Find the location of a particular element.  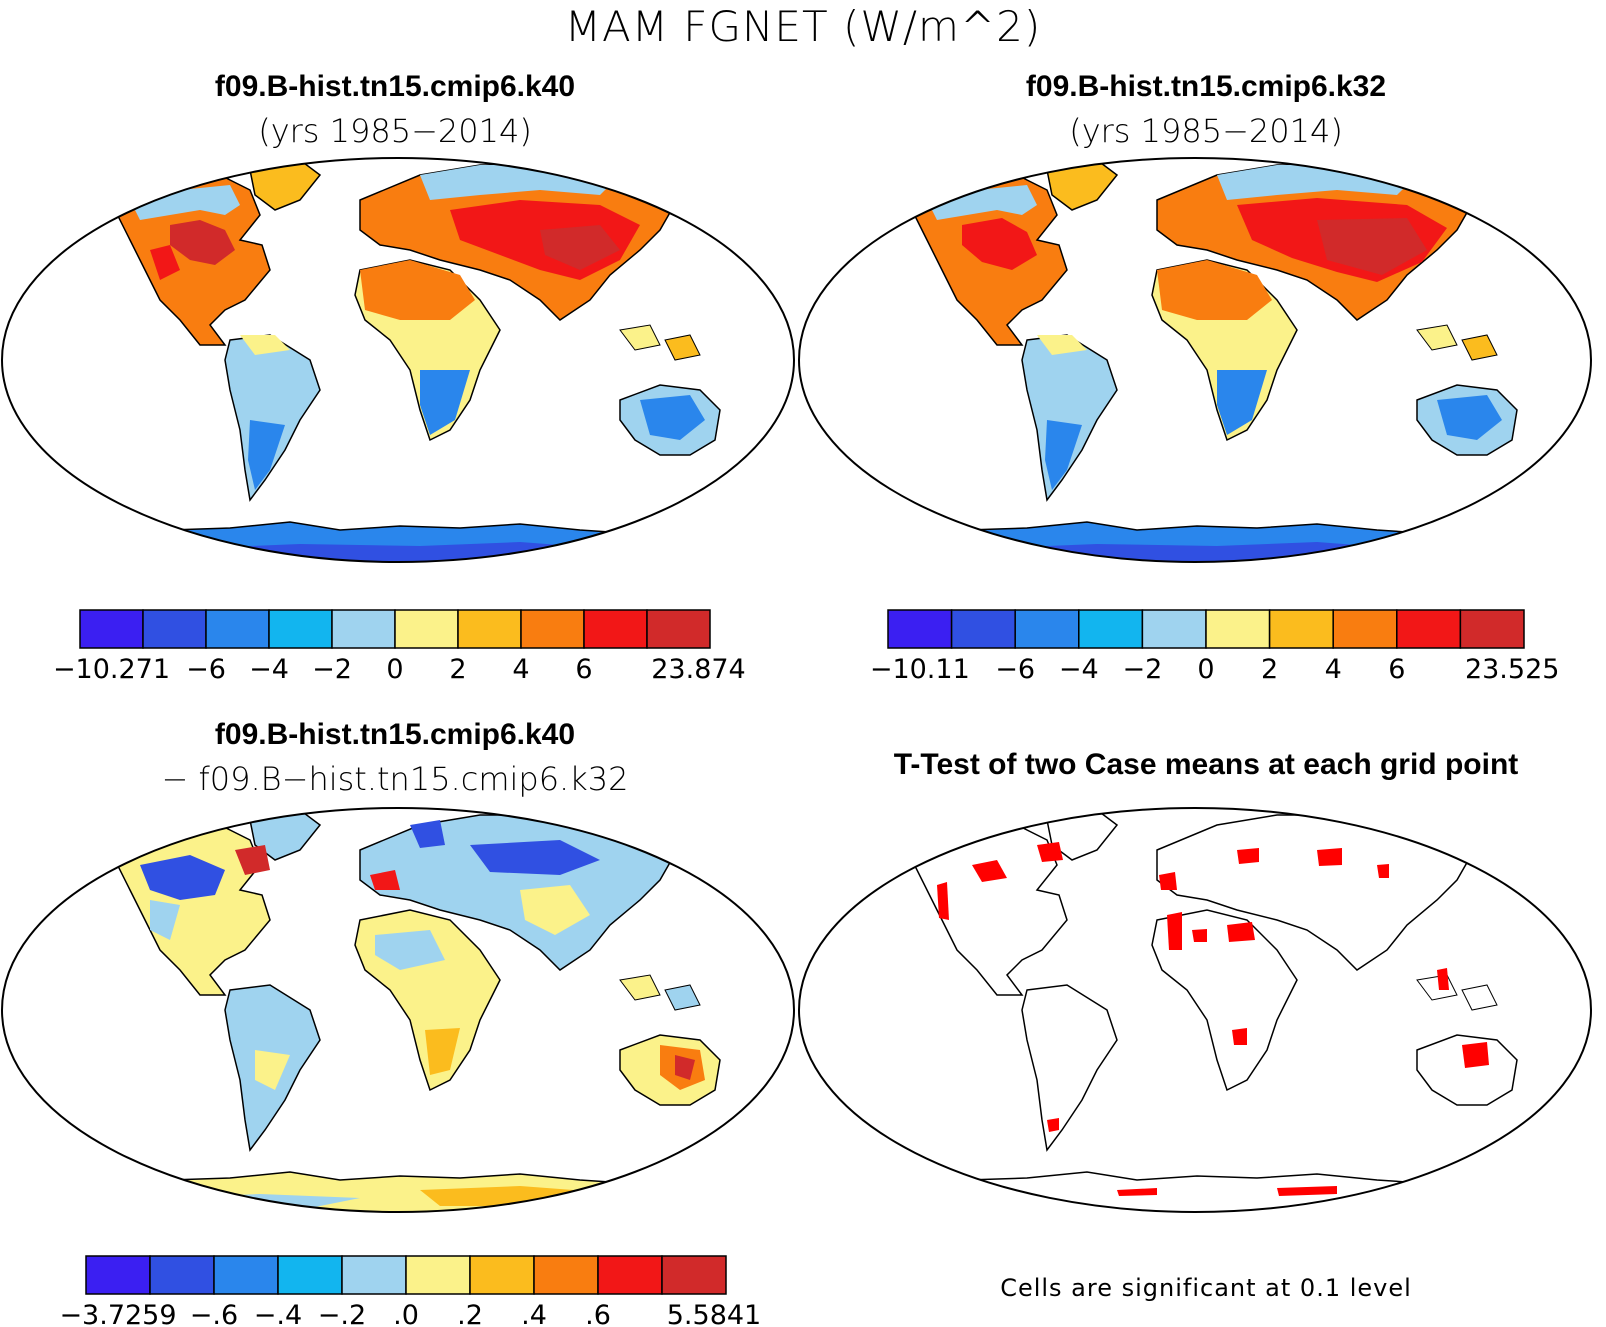

panel-k32-title: f09.B-hist.tn15.cmip6.k32 is located at coordinates (1206, 86).